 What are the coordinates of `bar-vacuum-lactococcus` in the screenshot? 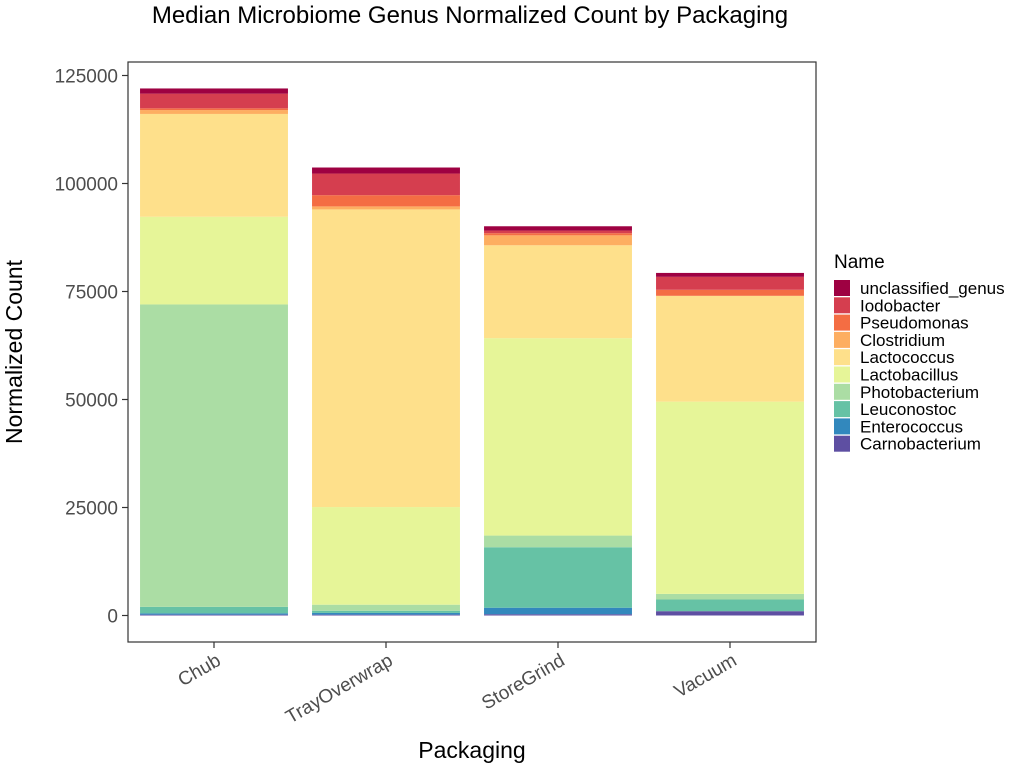 It's located at (730, 348).